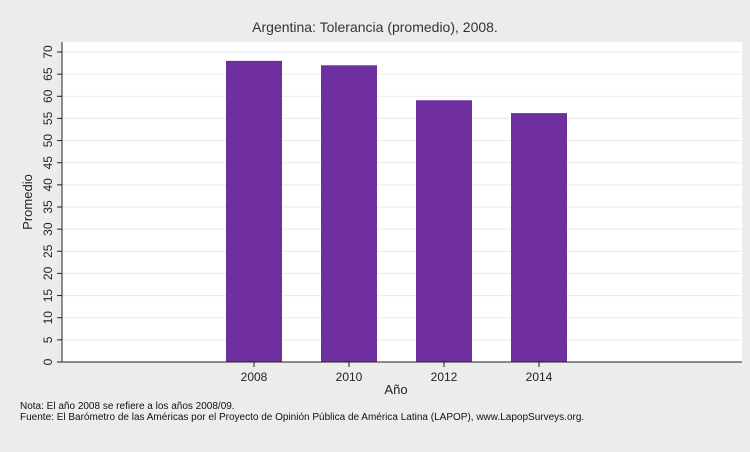 Image resolution: width=750 pixels, height=452 pixels. Describe the element at coordinates (48, 339) in the screenshot. I see `y-tick-label: 5` at that location.